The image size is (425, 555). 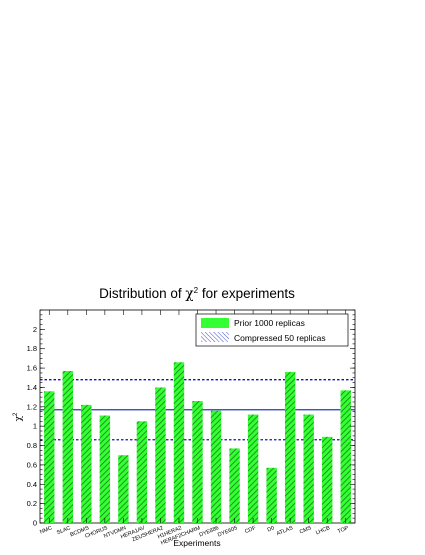 What do you see at coordinates (216, 466) in the screenshot?
I see `bar-dye886` at bounding box center [216, 466].